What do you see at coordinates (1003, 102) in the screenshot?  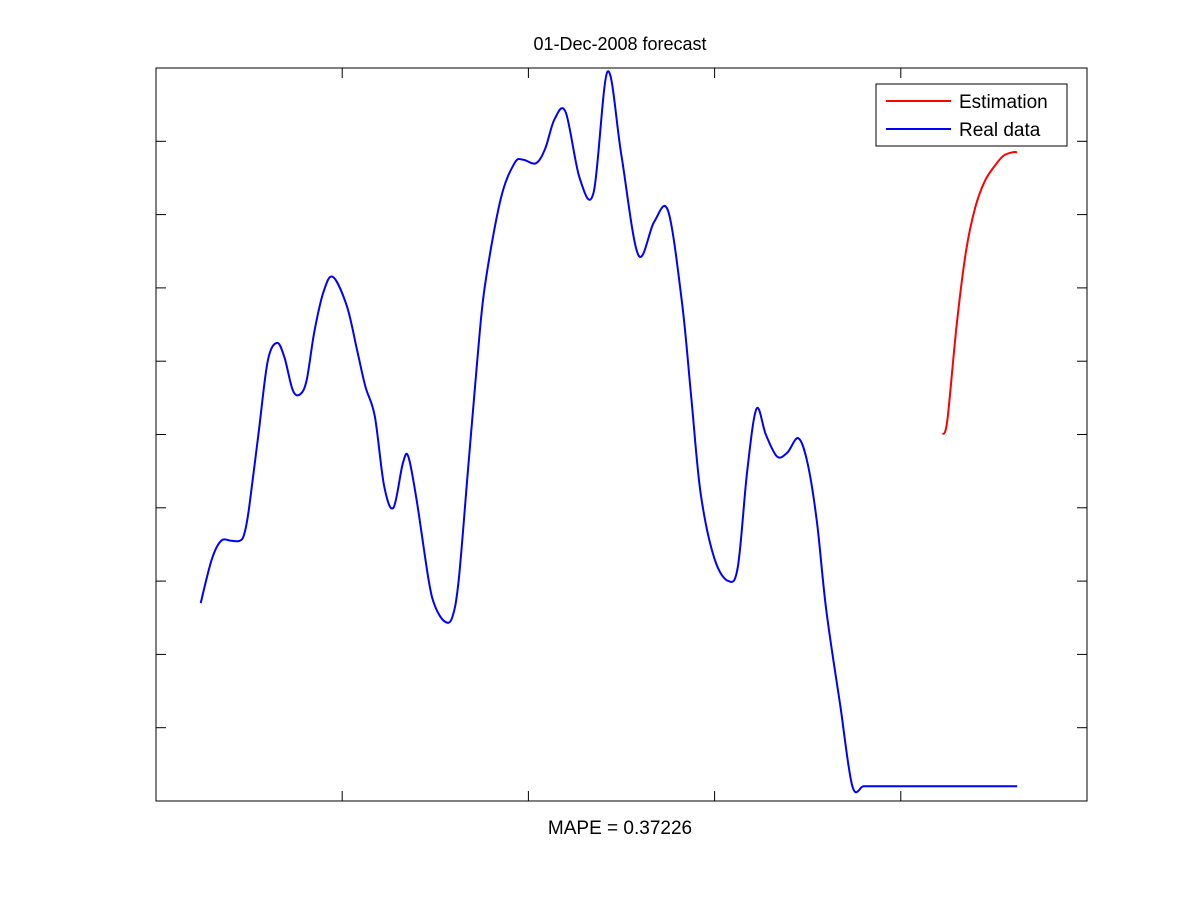 I see `legend-label-estimation: Estimation` at bounding box center [1003, 102].